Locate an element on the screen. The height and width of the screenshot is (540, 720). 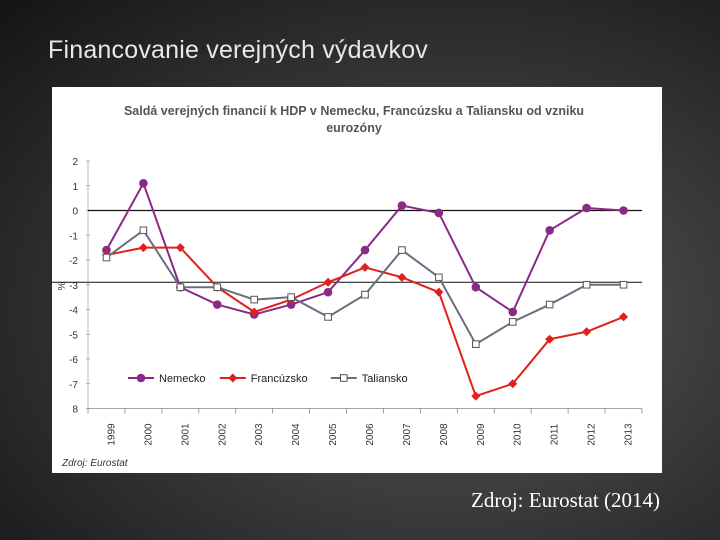
x-tick-label: 2006 is located at coordinates (370, 434).